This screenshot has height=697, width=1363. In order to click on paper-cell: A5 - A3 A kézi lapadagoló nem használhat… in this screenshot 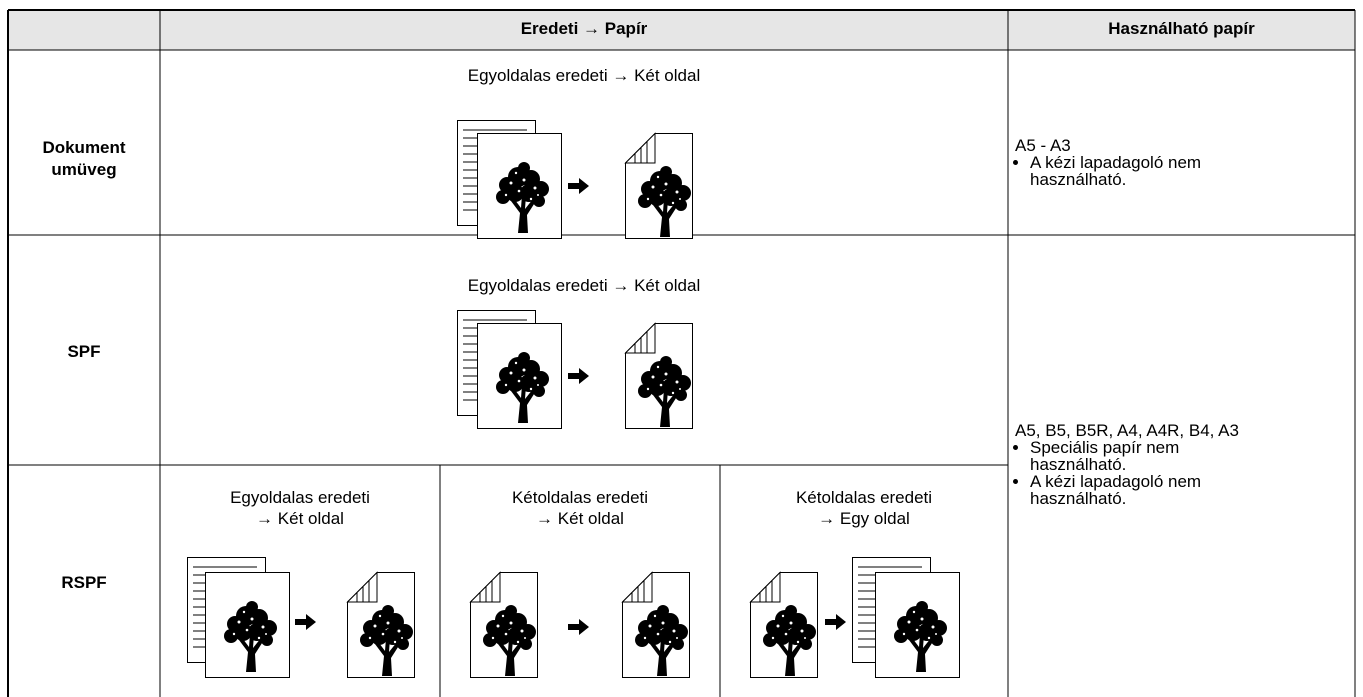, I will do `click(1180, 162)`.